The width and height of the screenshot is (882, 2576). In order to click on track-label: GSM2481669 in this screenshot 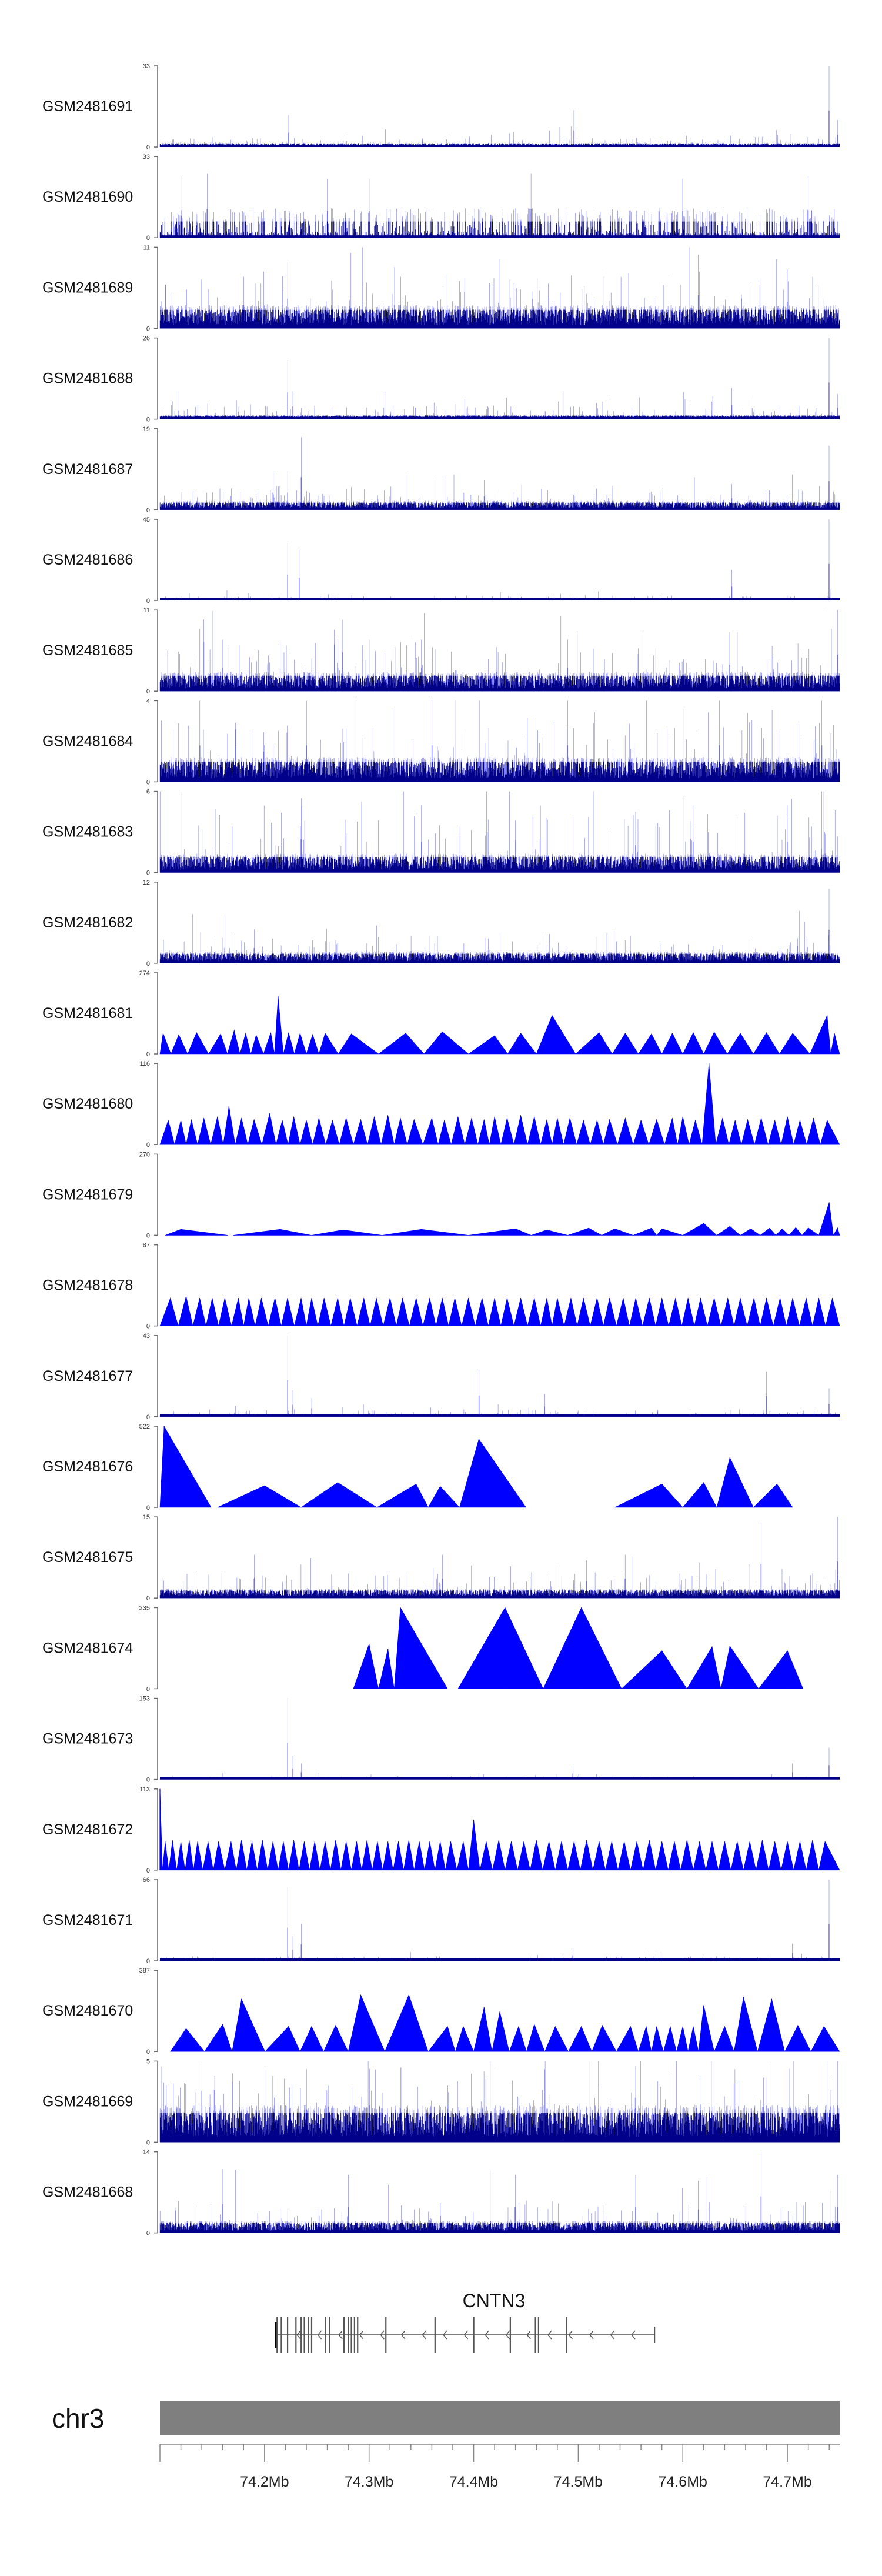, I will do `click(87, 2101)`.